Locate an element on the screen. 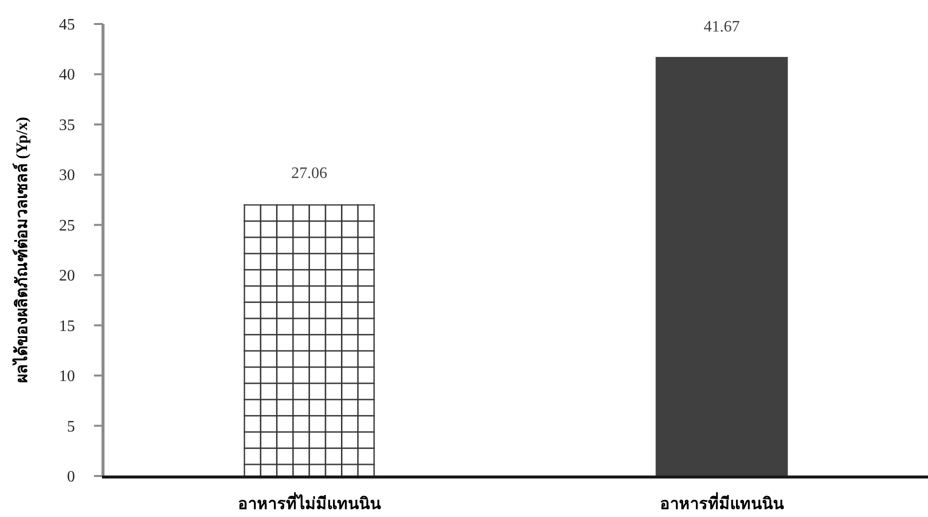 The image size is (928, 517). y-tick-label: 5 is located at coordinates (71, 427).